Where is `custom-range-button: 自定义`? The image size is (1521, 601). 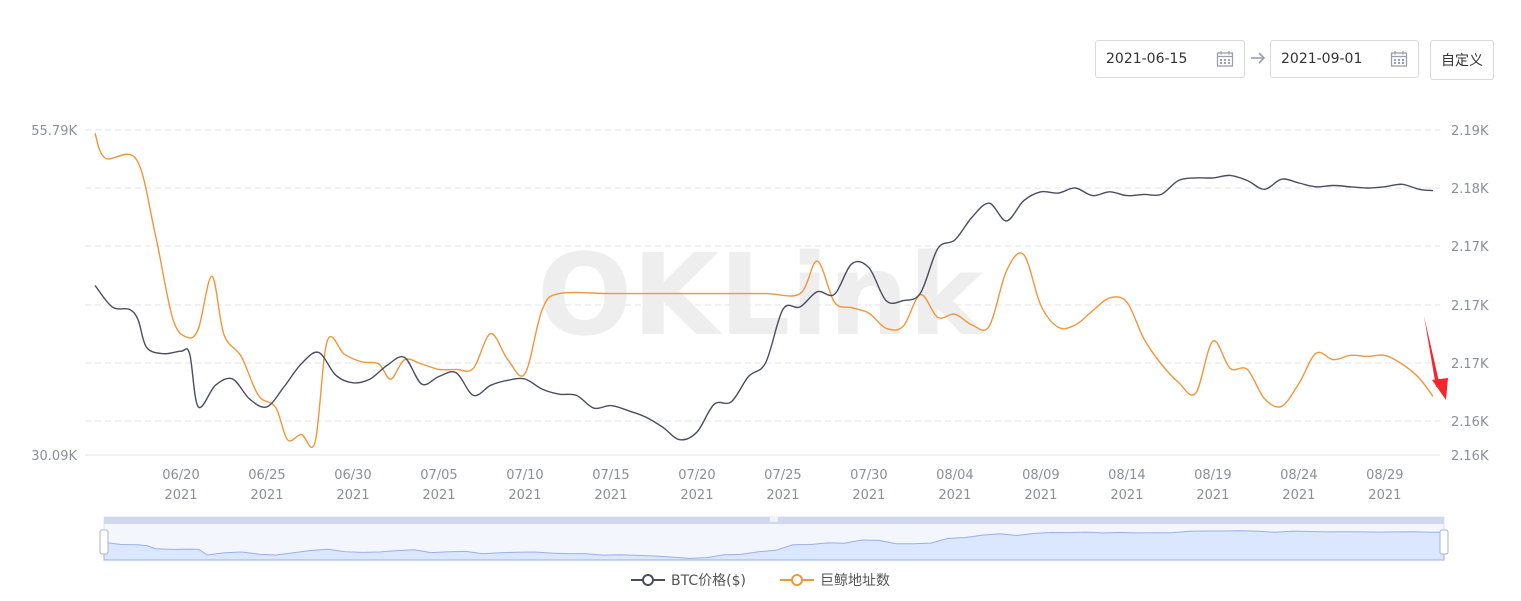 custom-range-button: 自定义 is located at coordinates (1462, 60).